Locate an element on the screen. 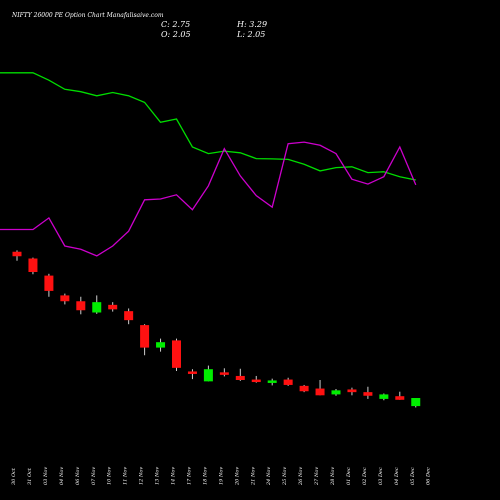  x-tick-label: 13 Nov is located at coordinates (158, 476).